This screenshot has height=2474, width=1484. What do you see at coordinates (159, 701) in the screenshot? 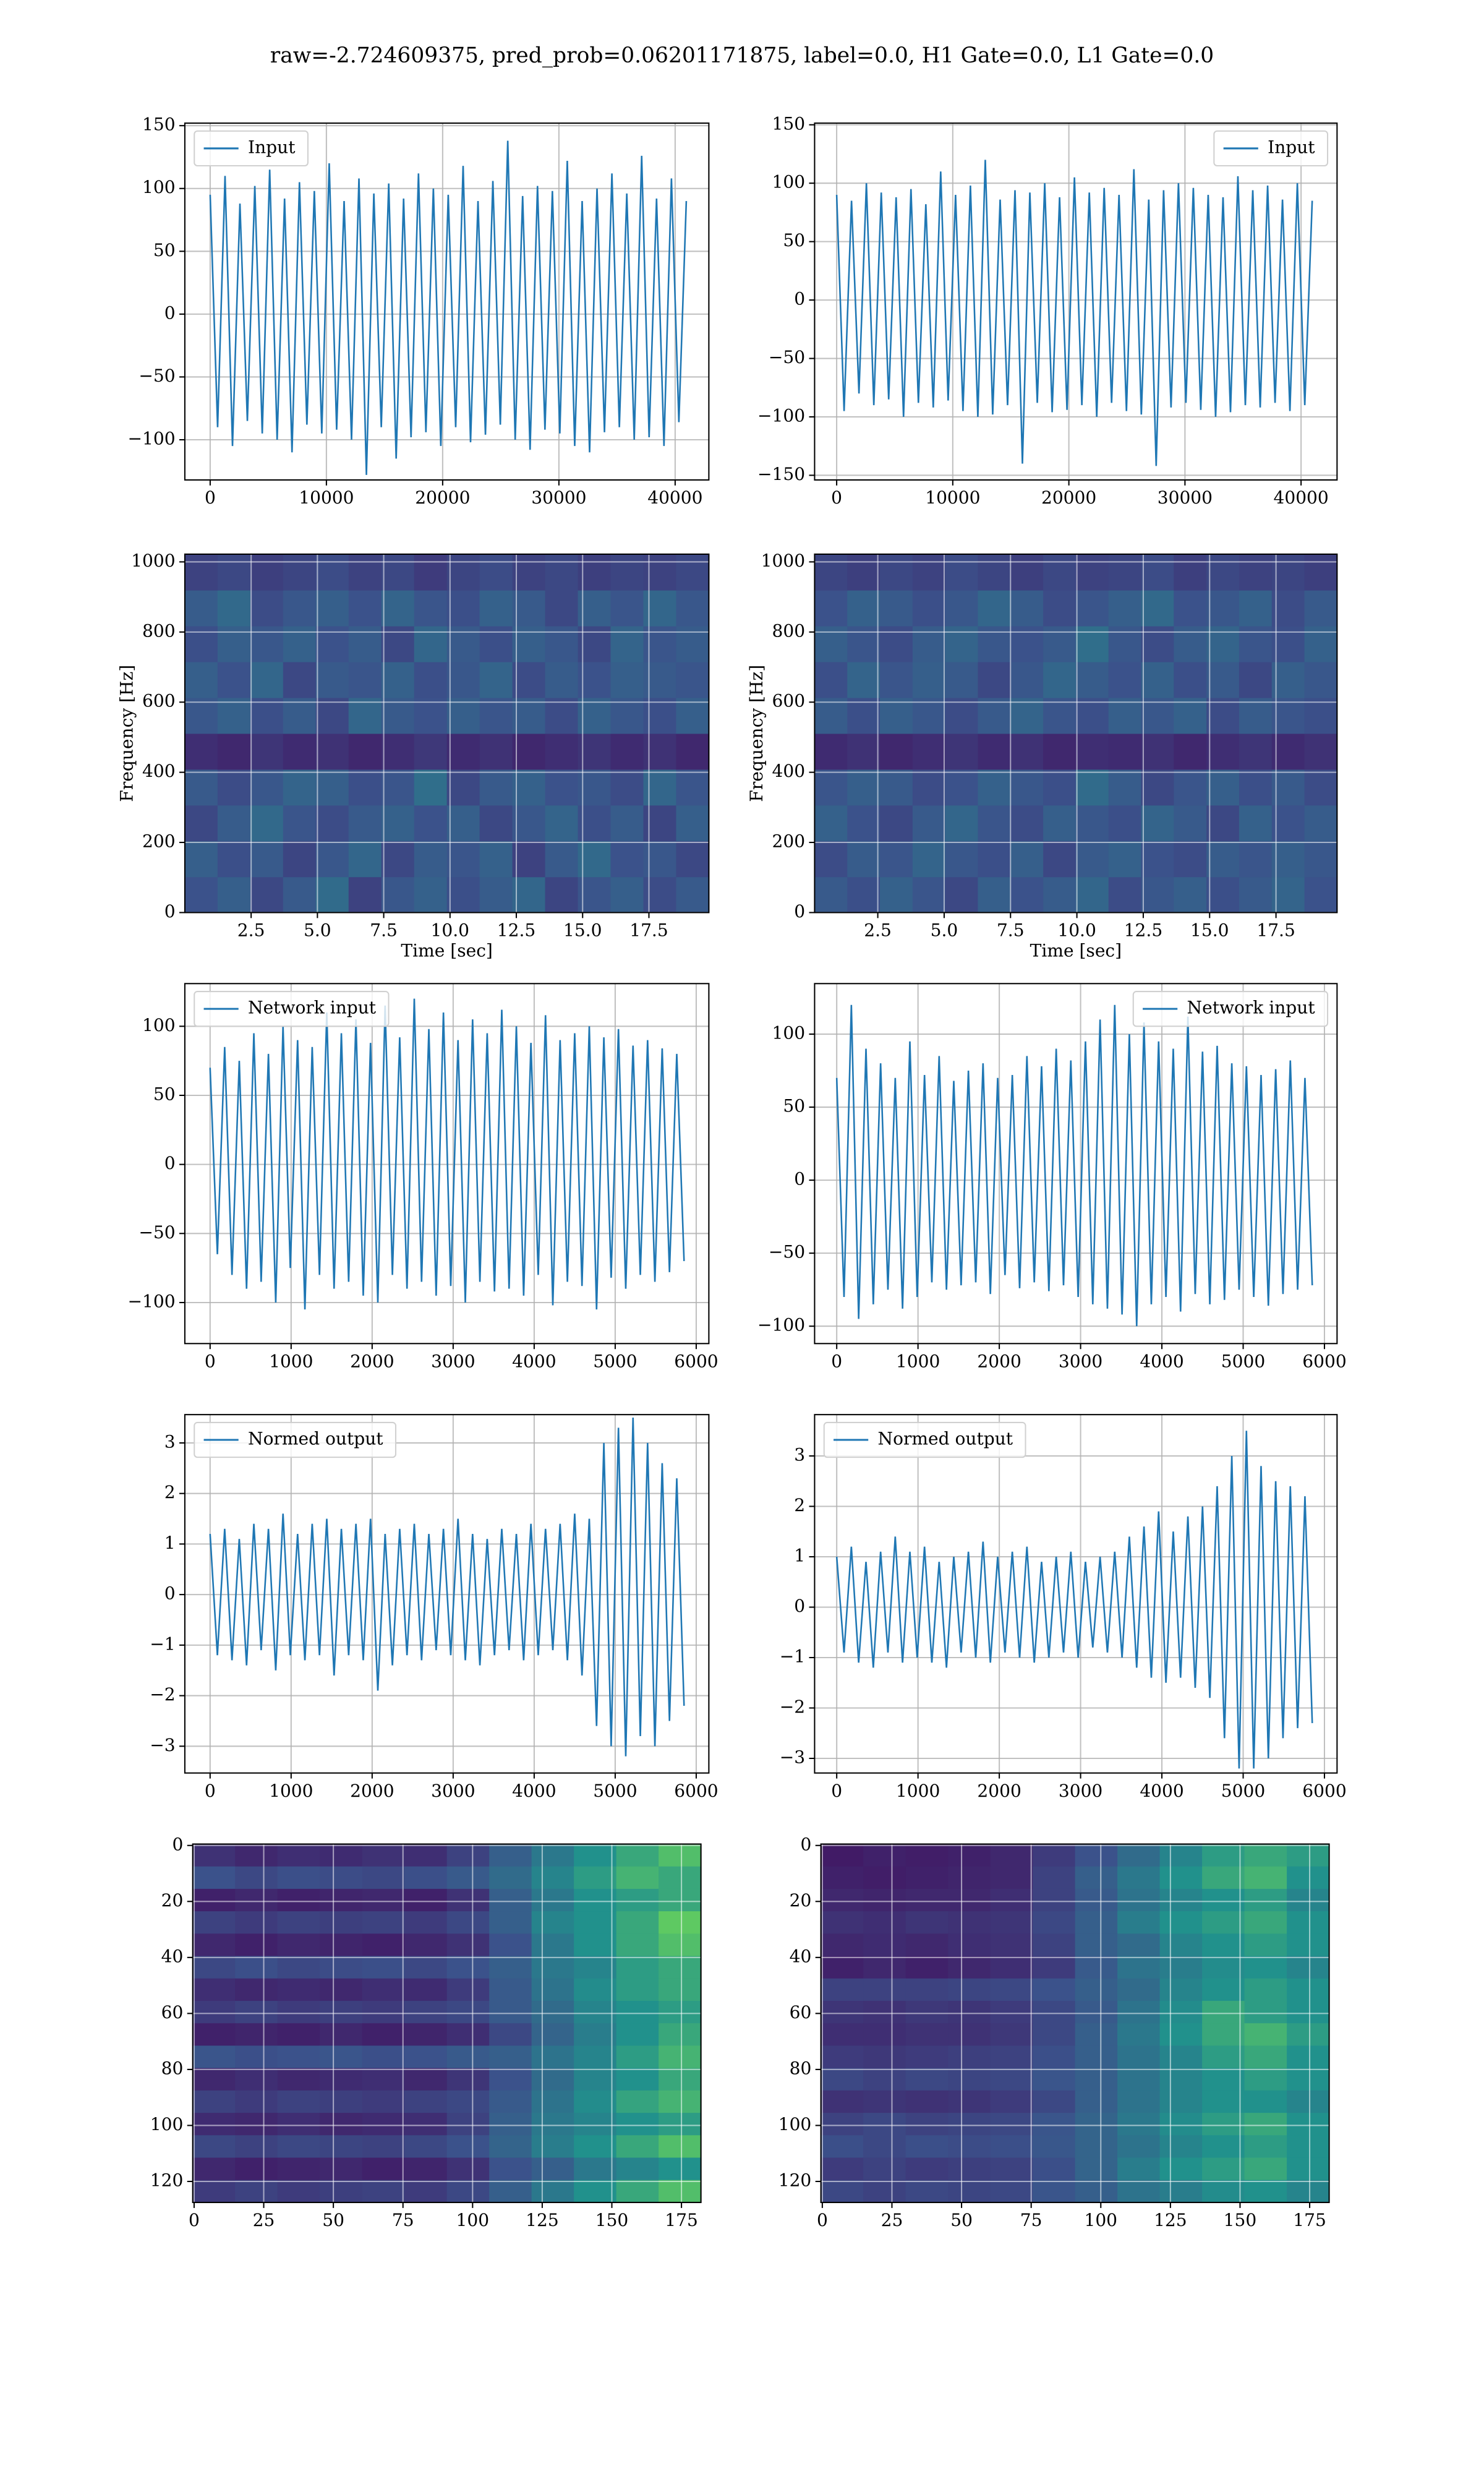
I see `y-tick-label: 600` at bounding box center [159, 701].